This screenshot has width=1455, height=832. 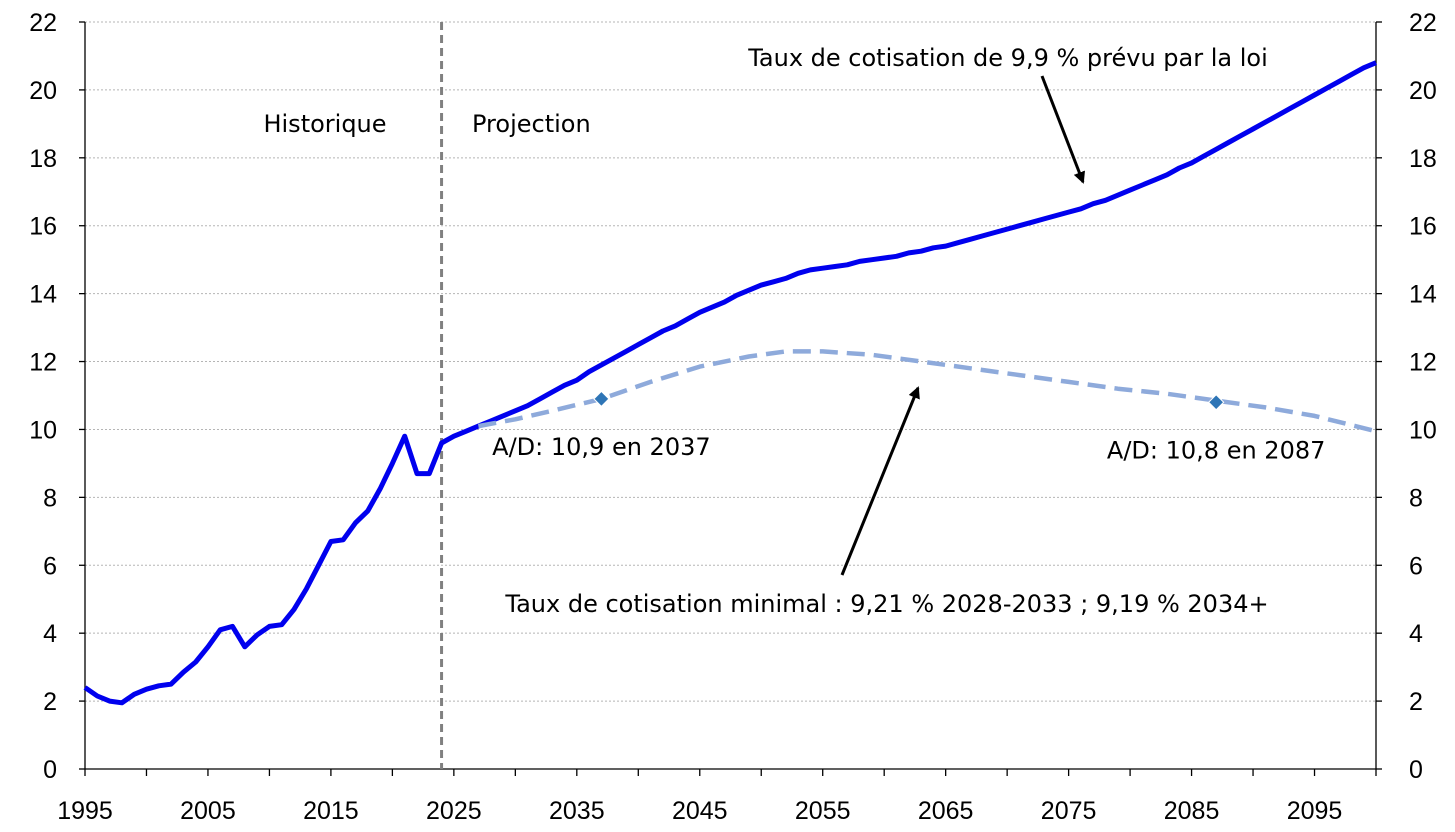 What do you see at coordinates (700, 811) in the screenshot?
I see `x-tick-label: 2045` at bounding box center [700, 811].